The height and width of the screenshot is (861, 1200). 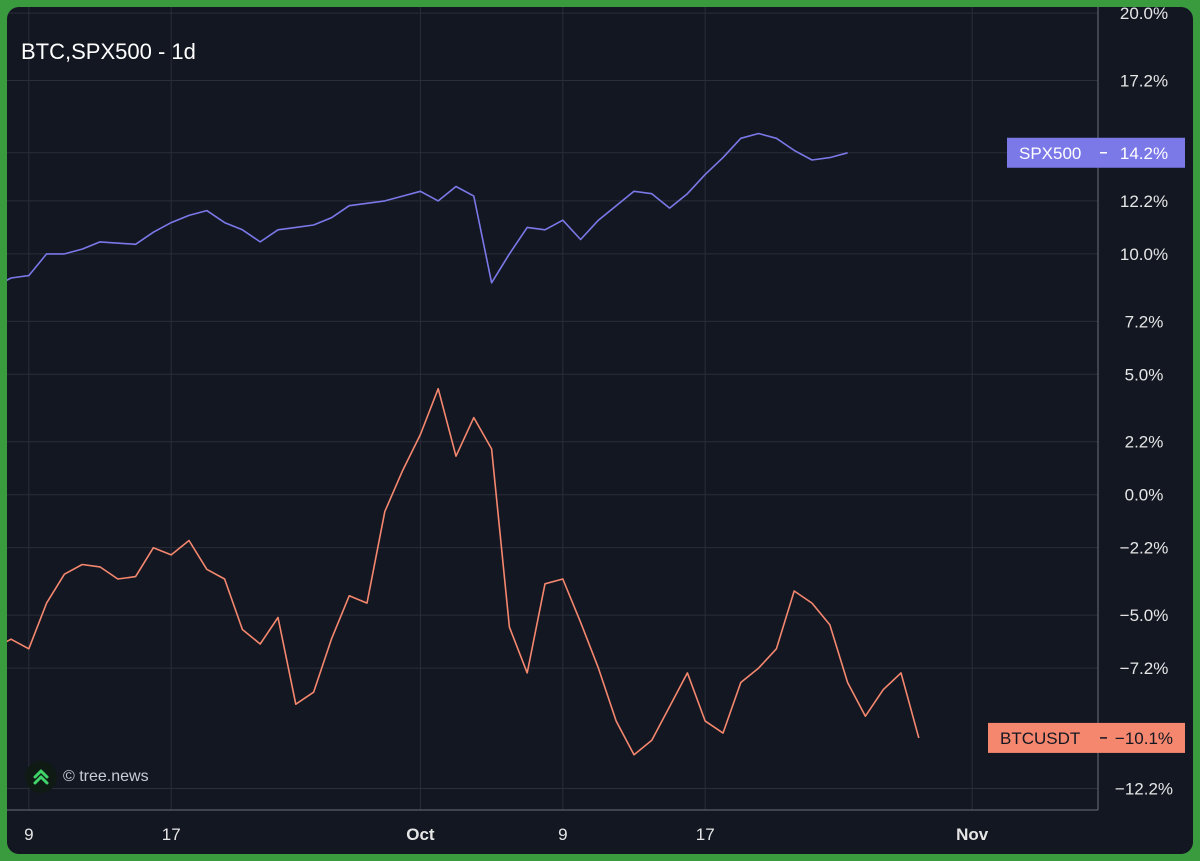 I want to click on y-tick-label: 2.2%, so click(x=1144, y=442).